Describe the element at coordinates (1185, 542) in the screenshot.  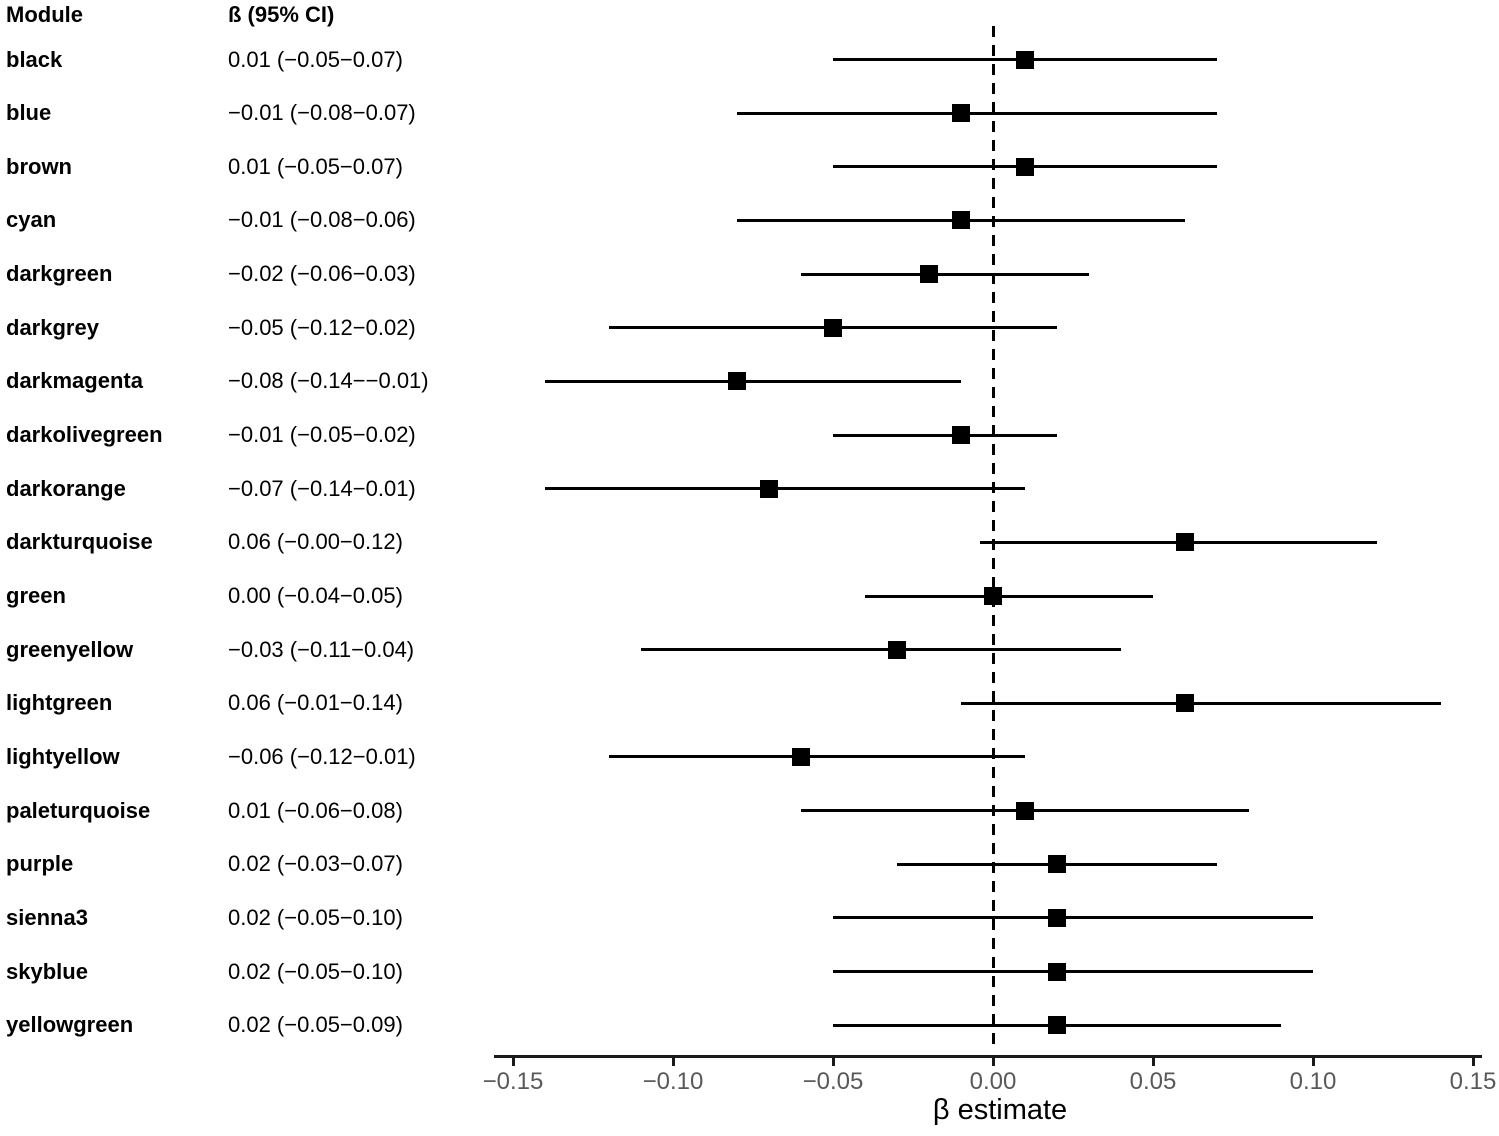
I see `estimate-marker-darkturquoise` at that location.